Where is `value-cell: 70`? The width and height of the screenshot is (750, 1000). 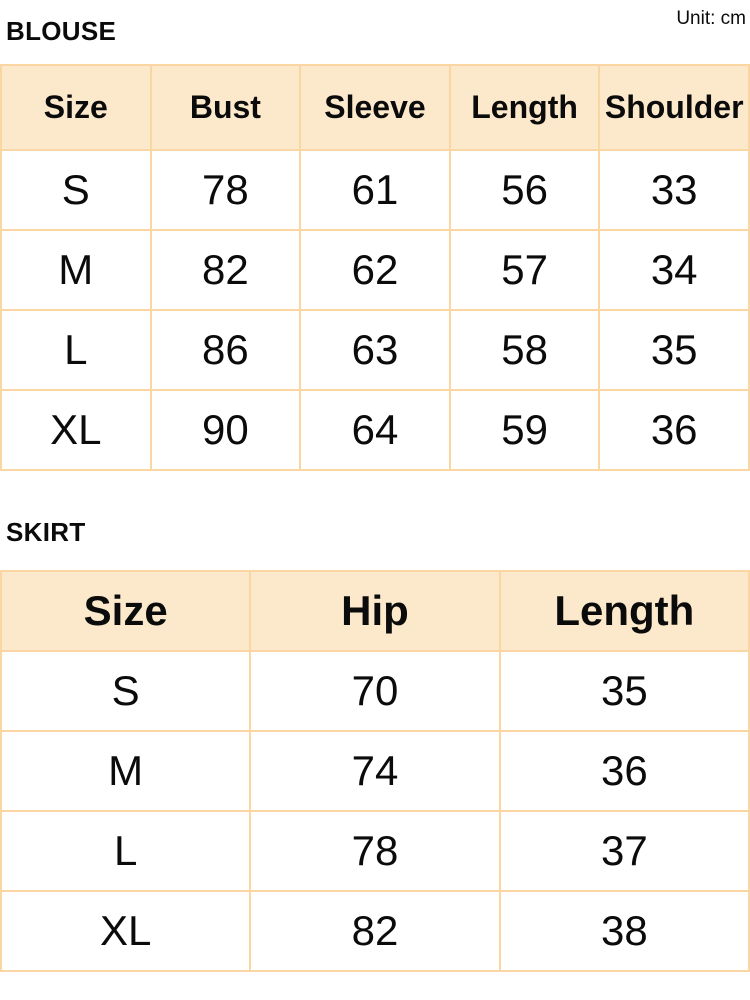 value-cell: 70 is located at coordinates (375, 691).